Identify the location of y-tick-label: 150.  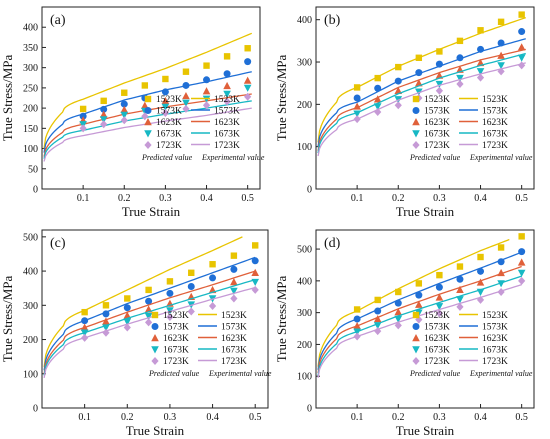
(30, 129).